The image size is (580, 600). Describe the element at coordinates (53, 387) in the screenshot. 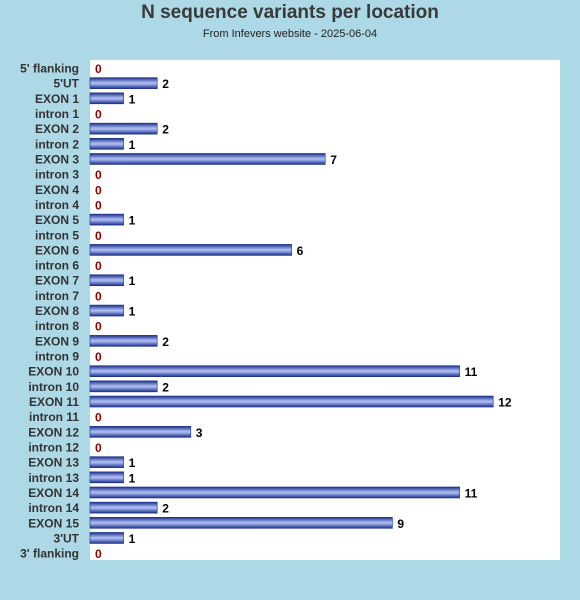

I see `category-label: intron 10` at that location.